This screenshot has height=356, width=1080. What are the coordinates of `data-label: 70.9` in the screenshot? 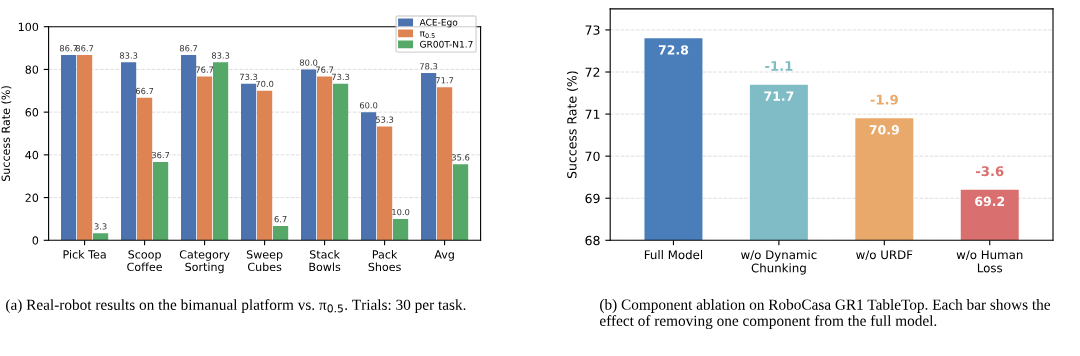 It's located at (884, 130).